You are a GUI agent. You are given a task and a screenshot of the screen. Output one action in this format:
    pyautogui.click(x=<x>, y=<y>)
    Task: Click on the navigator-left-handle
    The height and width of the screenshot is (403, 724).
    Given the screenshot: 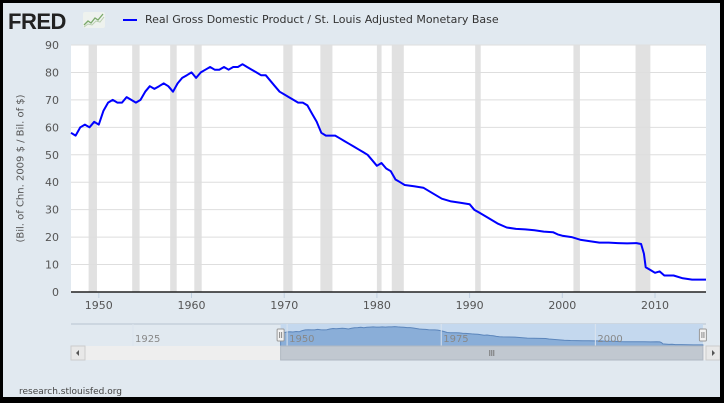 What is the action you would take?
    pyautogui.click(x=280, y=335)
    